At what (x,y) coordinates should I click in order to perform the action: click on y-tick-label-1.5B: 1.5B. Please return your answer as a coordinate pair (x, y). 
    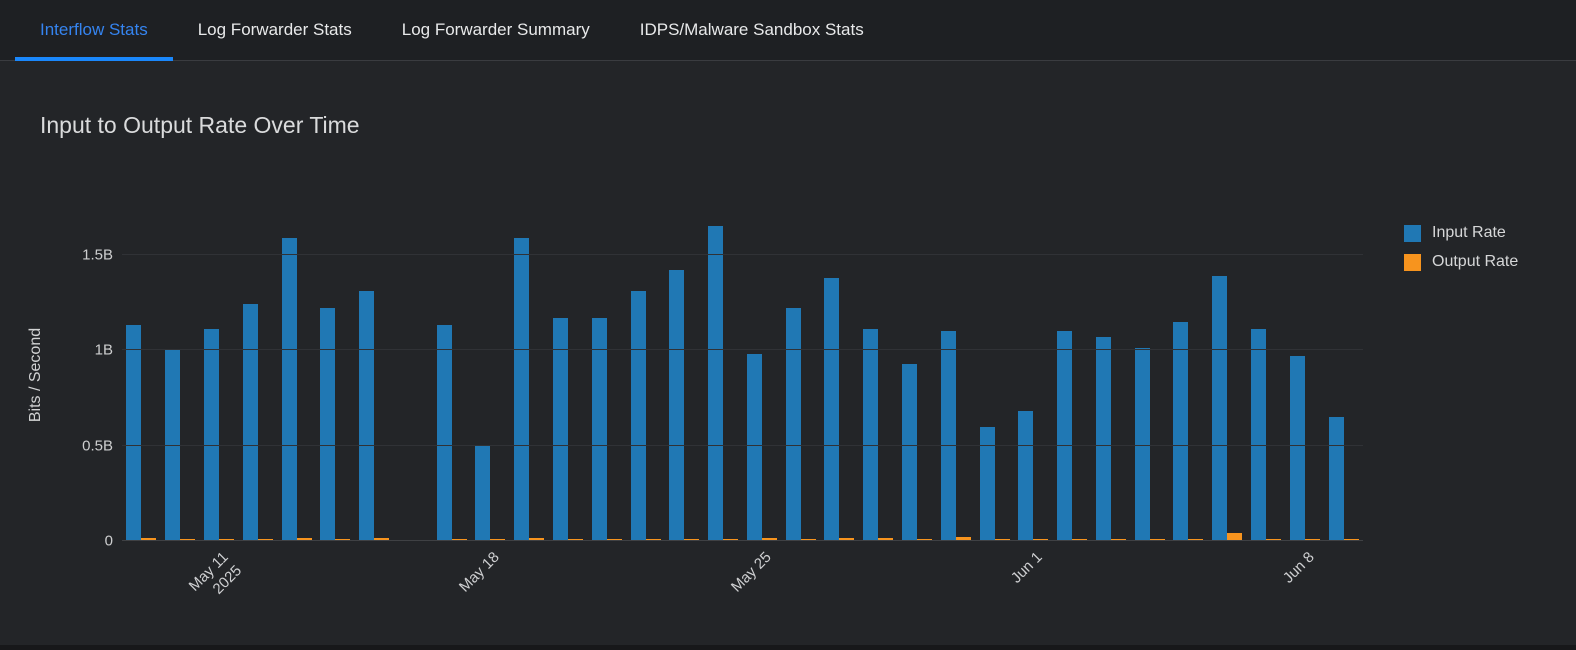
    Looking at the image, I should click on (97, 255).